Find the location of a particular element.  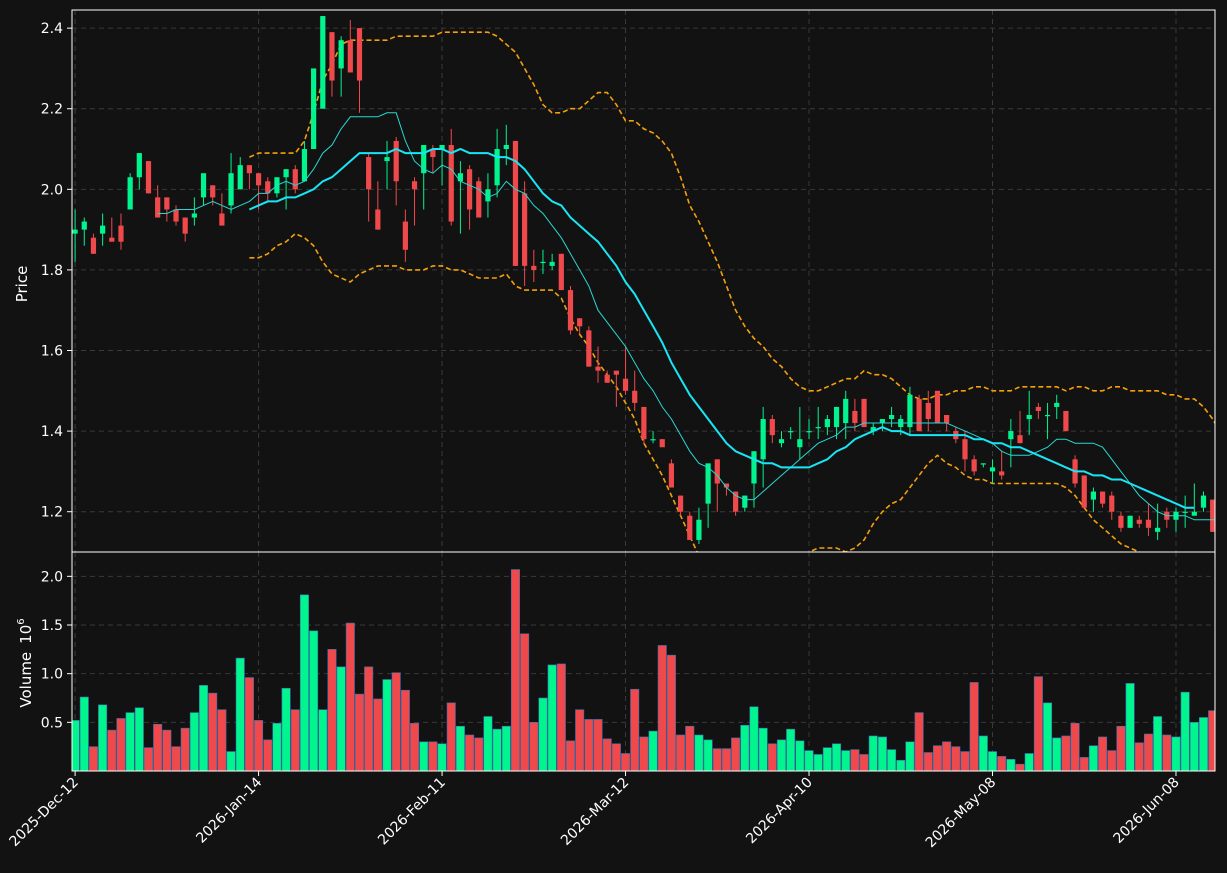

volume-y-tick-label: 2.0 is located at coordinates (52, 577).